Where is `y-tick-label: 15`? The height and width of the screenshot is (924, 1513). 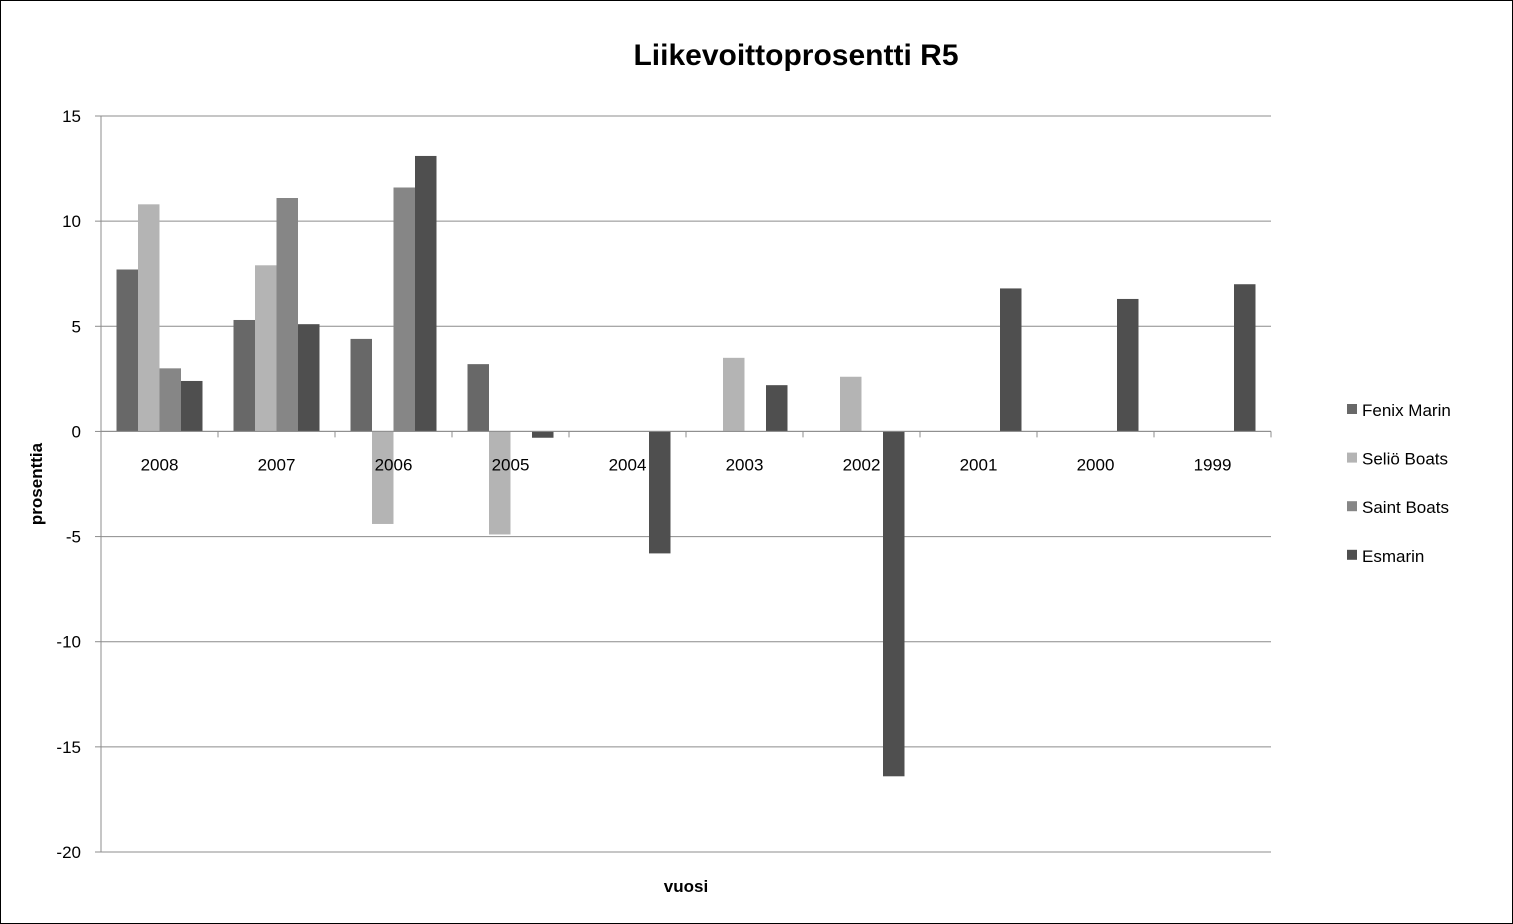 y-tick-label: 15 is located at coordinates (71, 116).